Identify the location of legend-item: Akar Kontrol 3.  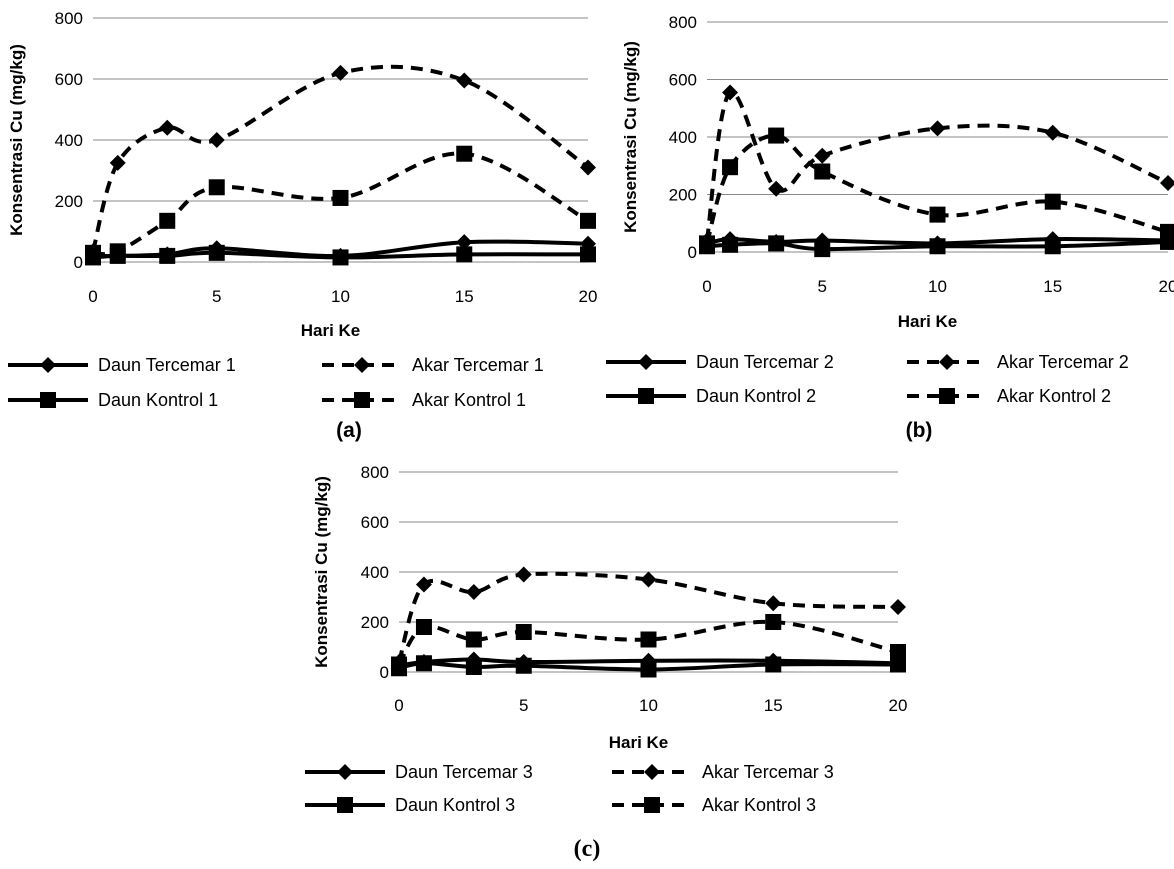
(714, 805).